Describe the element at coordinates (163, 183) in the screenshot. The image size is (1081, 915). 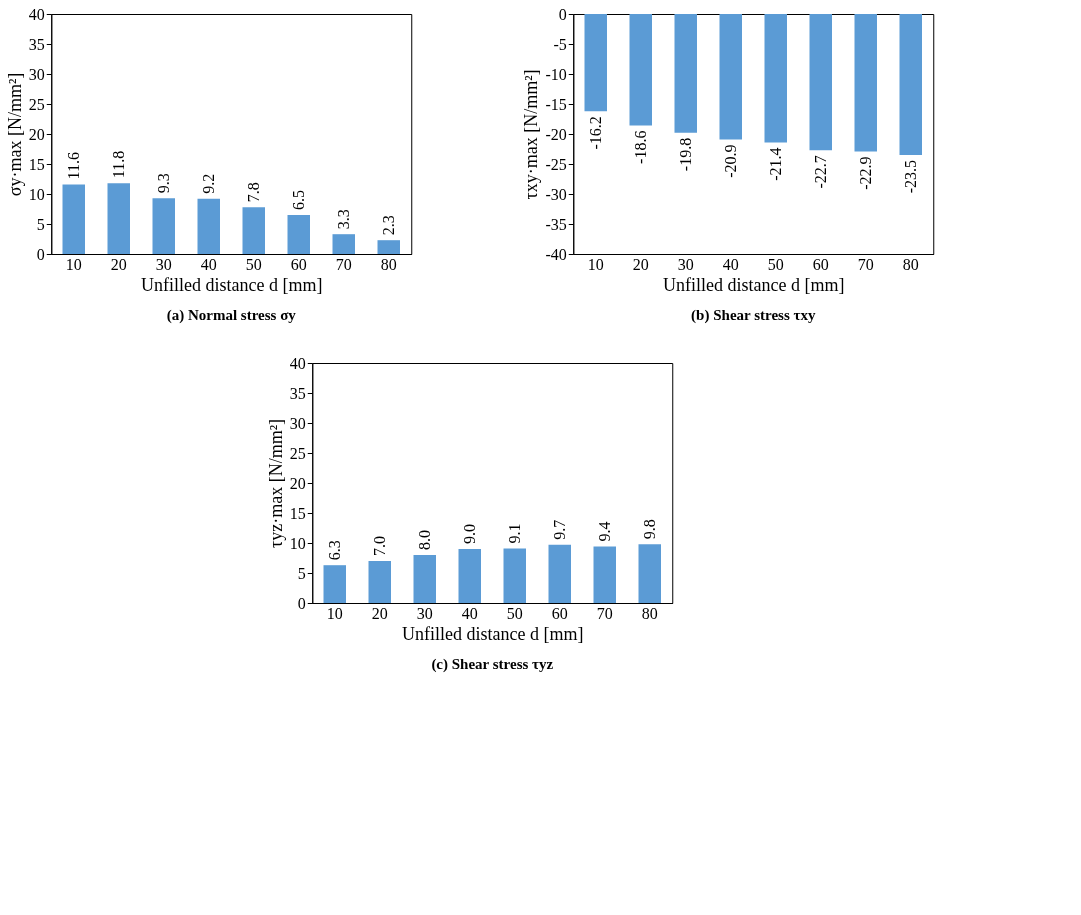
I see `data-label: 9.3` at that location.